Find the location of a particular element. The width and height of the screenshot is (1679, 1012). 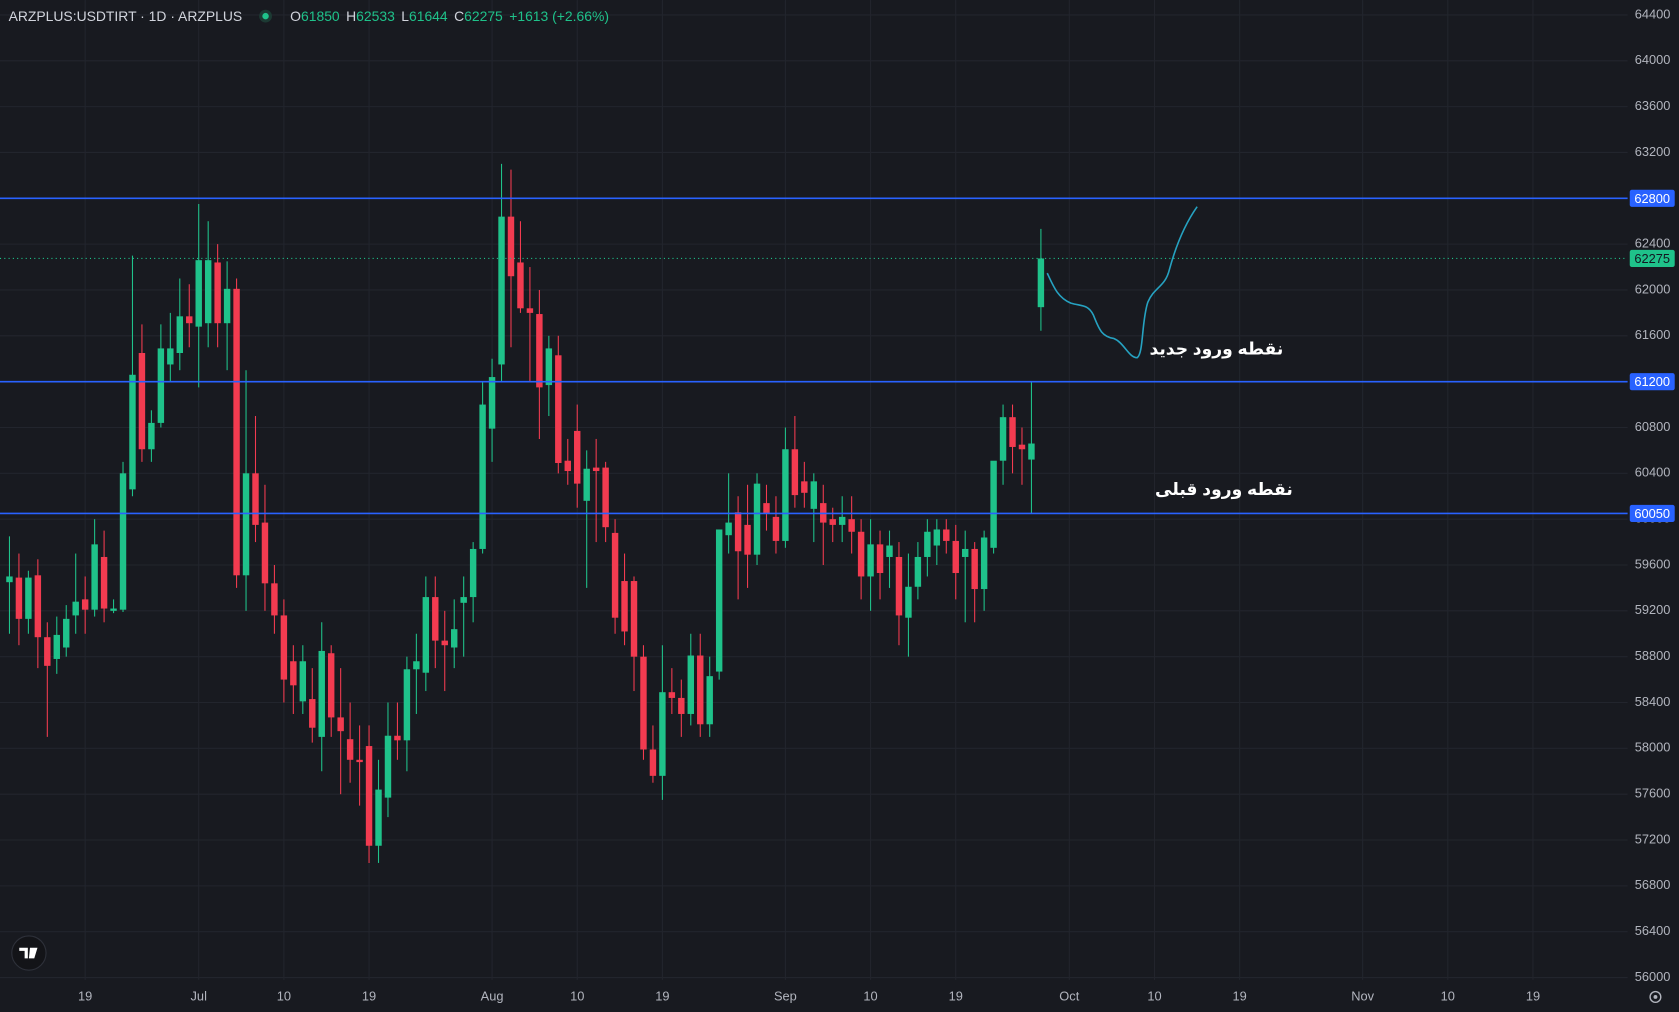

settings-dot is located at coordinates (1655, 997).